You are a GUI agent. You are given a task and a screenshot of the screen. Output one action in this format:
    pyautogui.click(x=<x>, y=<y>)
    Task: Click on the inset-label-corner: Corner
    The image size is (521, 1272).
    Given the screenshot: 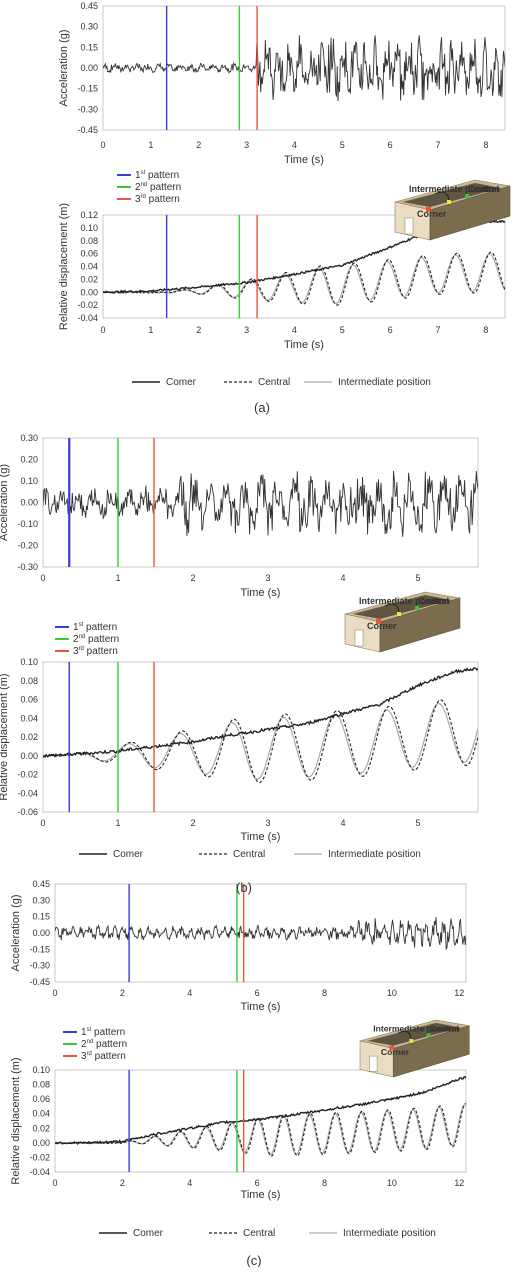 What is the action you would take?
    pyautogui.click(x=432, y=214)
    